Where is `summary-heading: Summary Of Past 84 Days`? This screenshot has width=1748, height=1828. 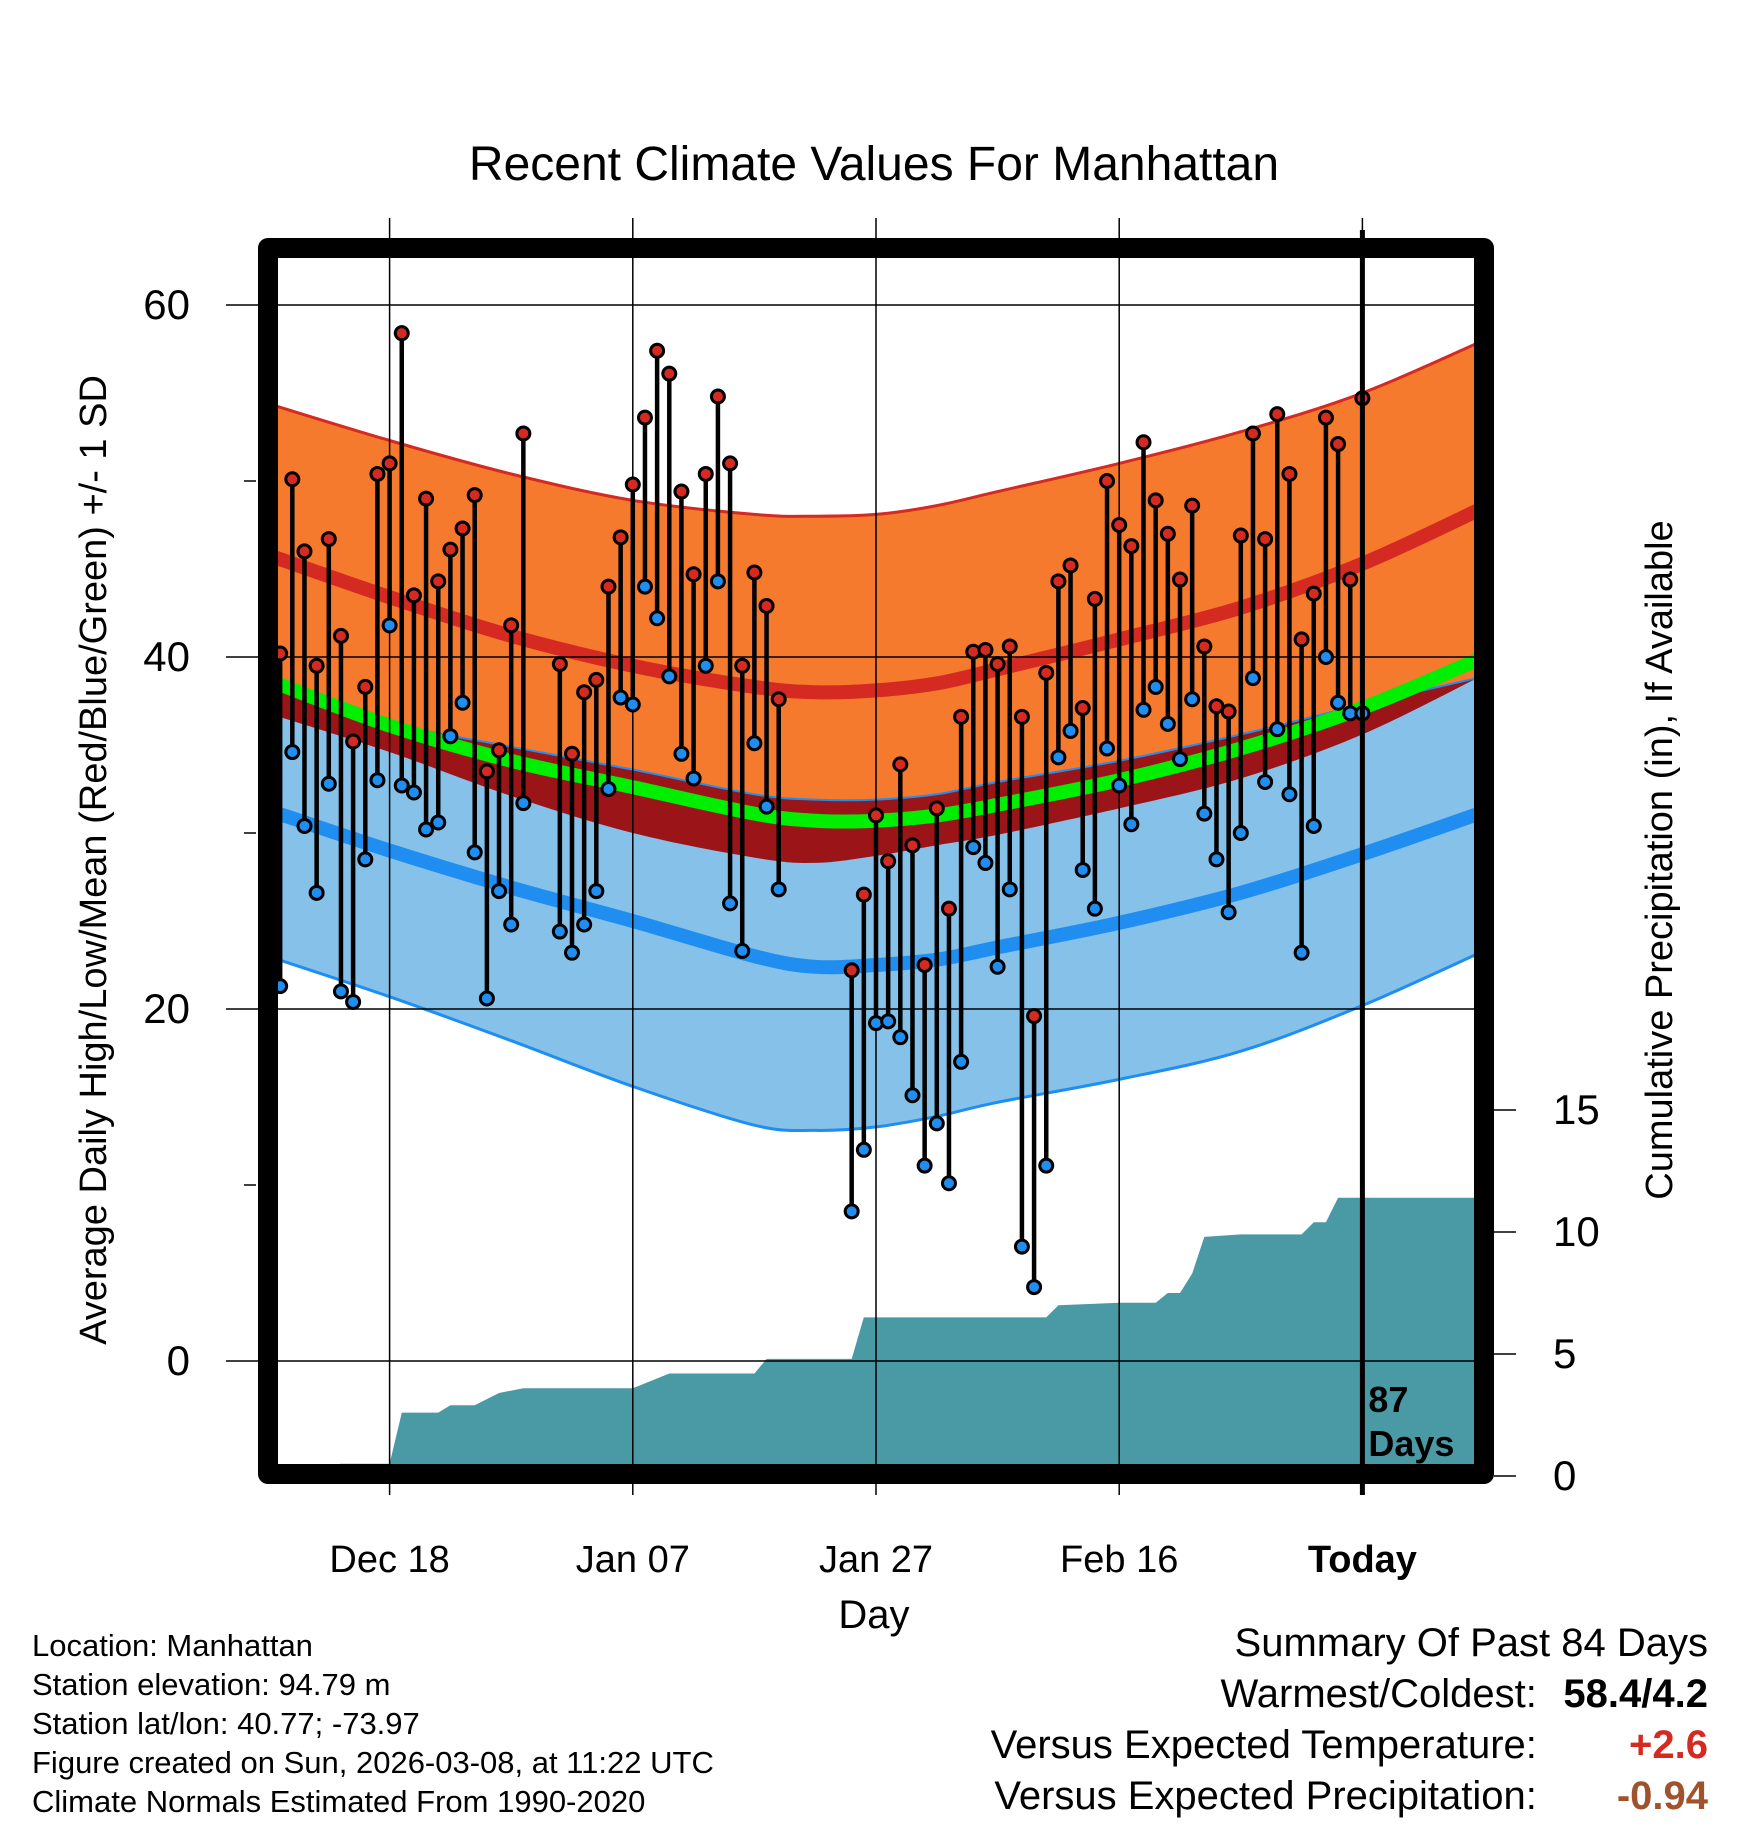 summary-heading: Summary Of Past 84 Days is located at coordinates (1471, 1643).